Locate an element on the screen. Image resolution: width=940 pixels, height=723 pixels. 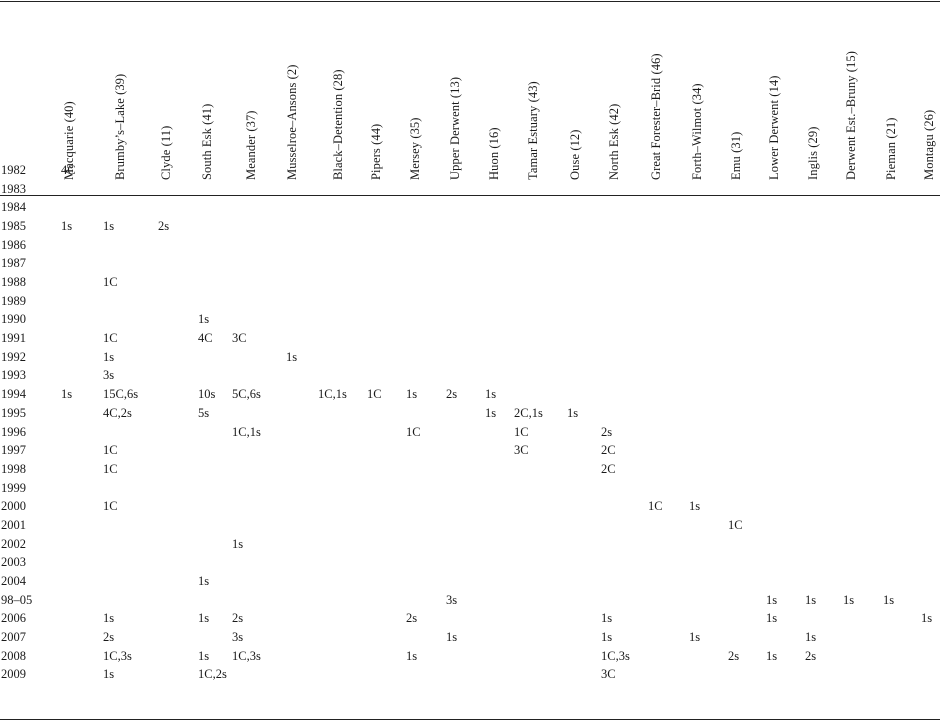
table-top-rule is located at coordinates (470, 1).